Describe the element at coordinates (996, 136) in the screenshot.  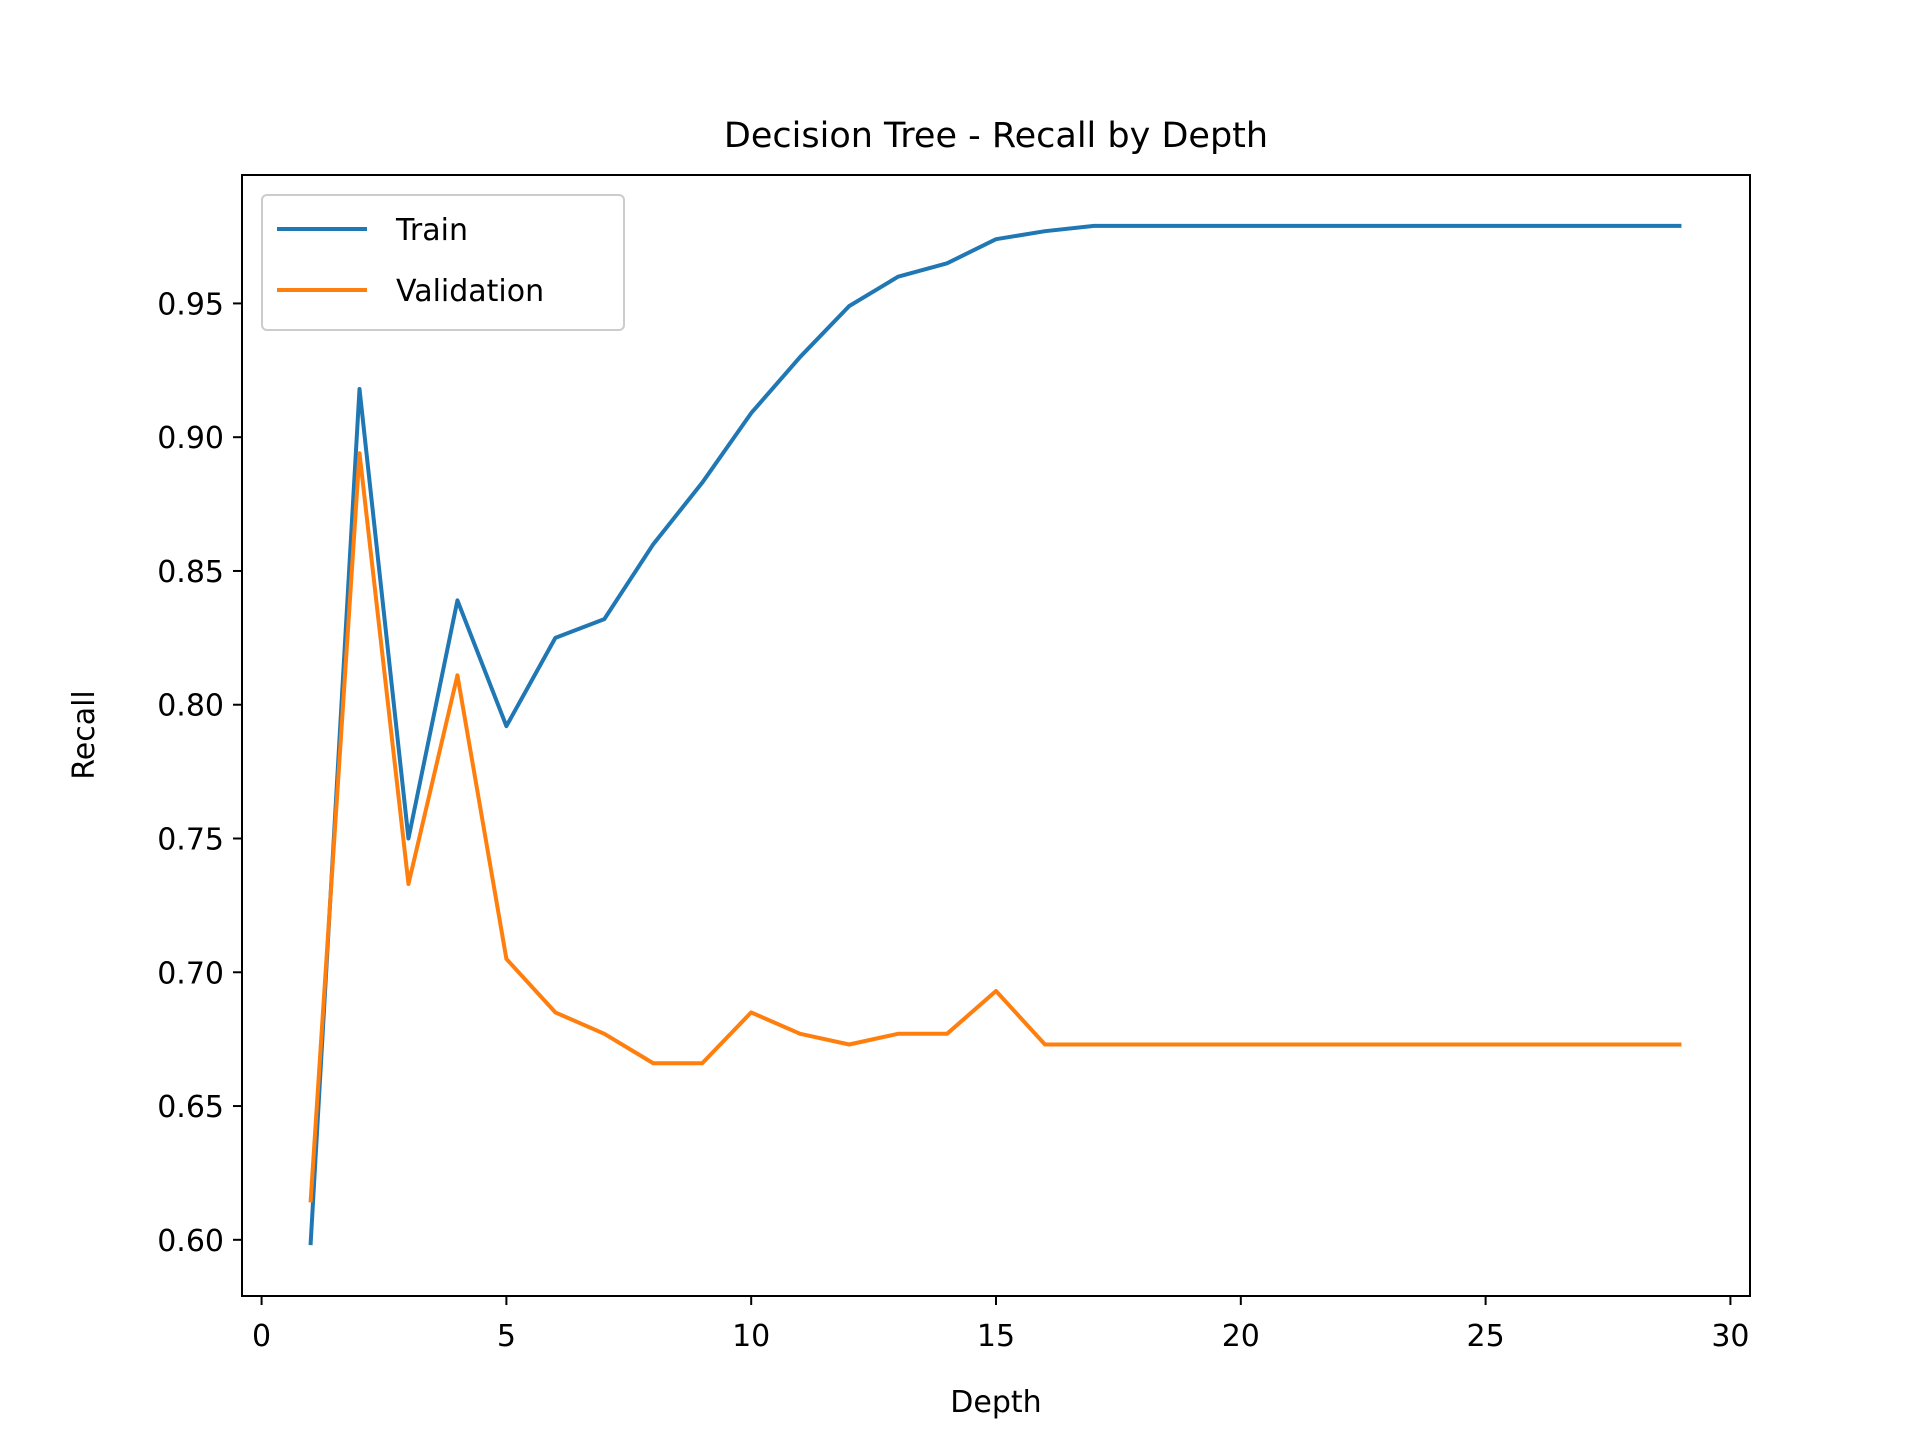
I see `chart-title: Decision Tree - Recall by Depth` at that location.